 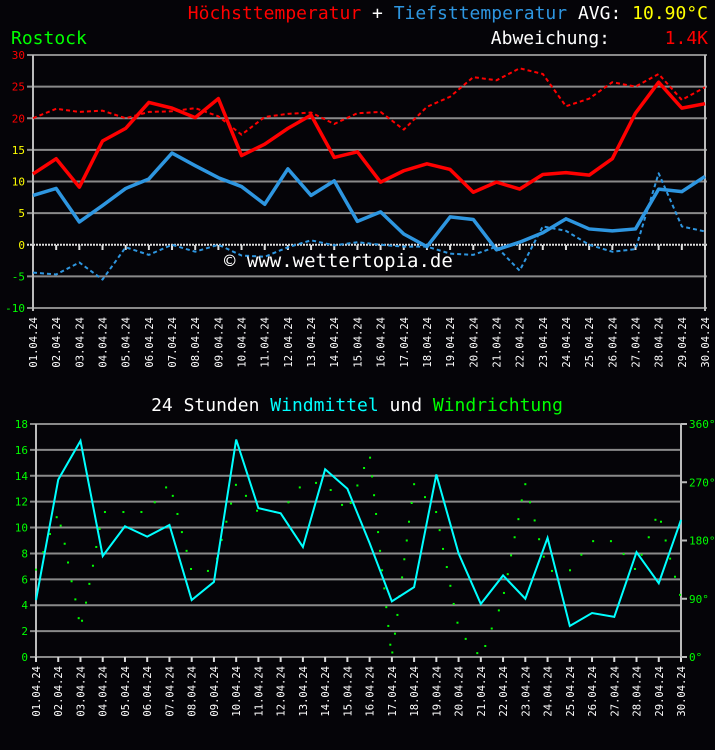 I want to click on wind-title-part-4: Windrichtung, so click(x=498, y=405).